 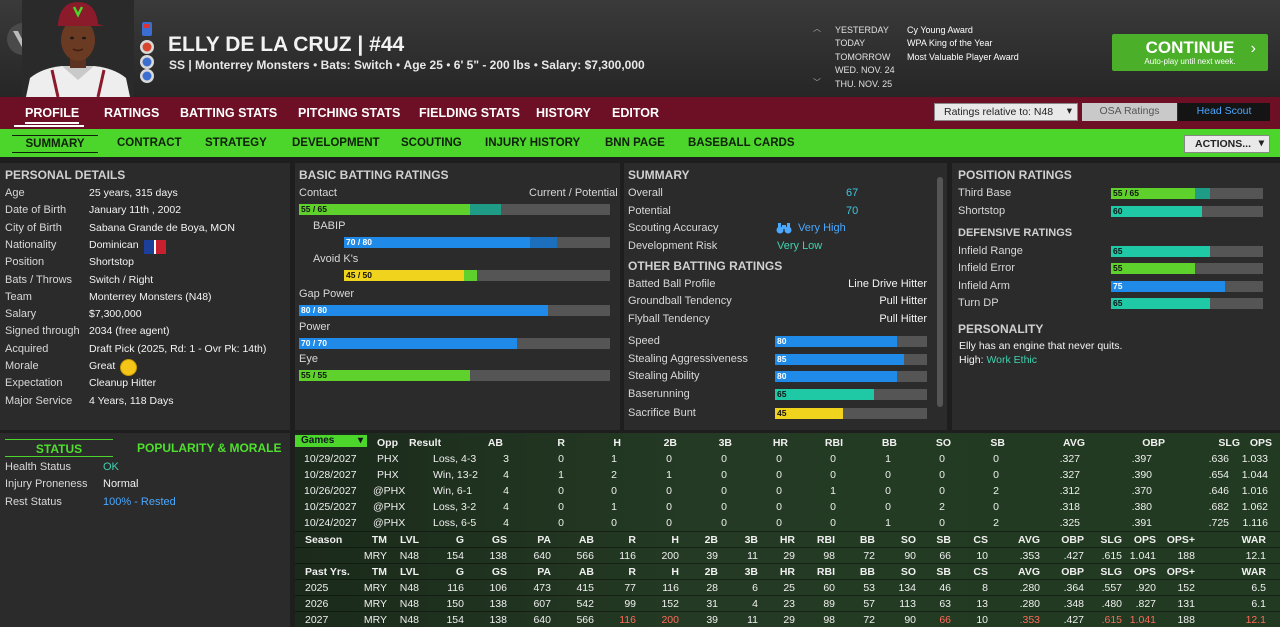 I want to click on stat-cell: .427, so click(x=1073, y=556).